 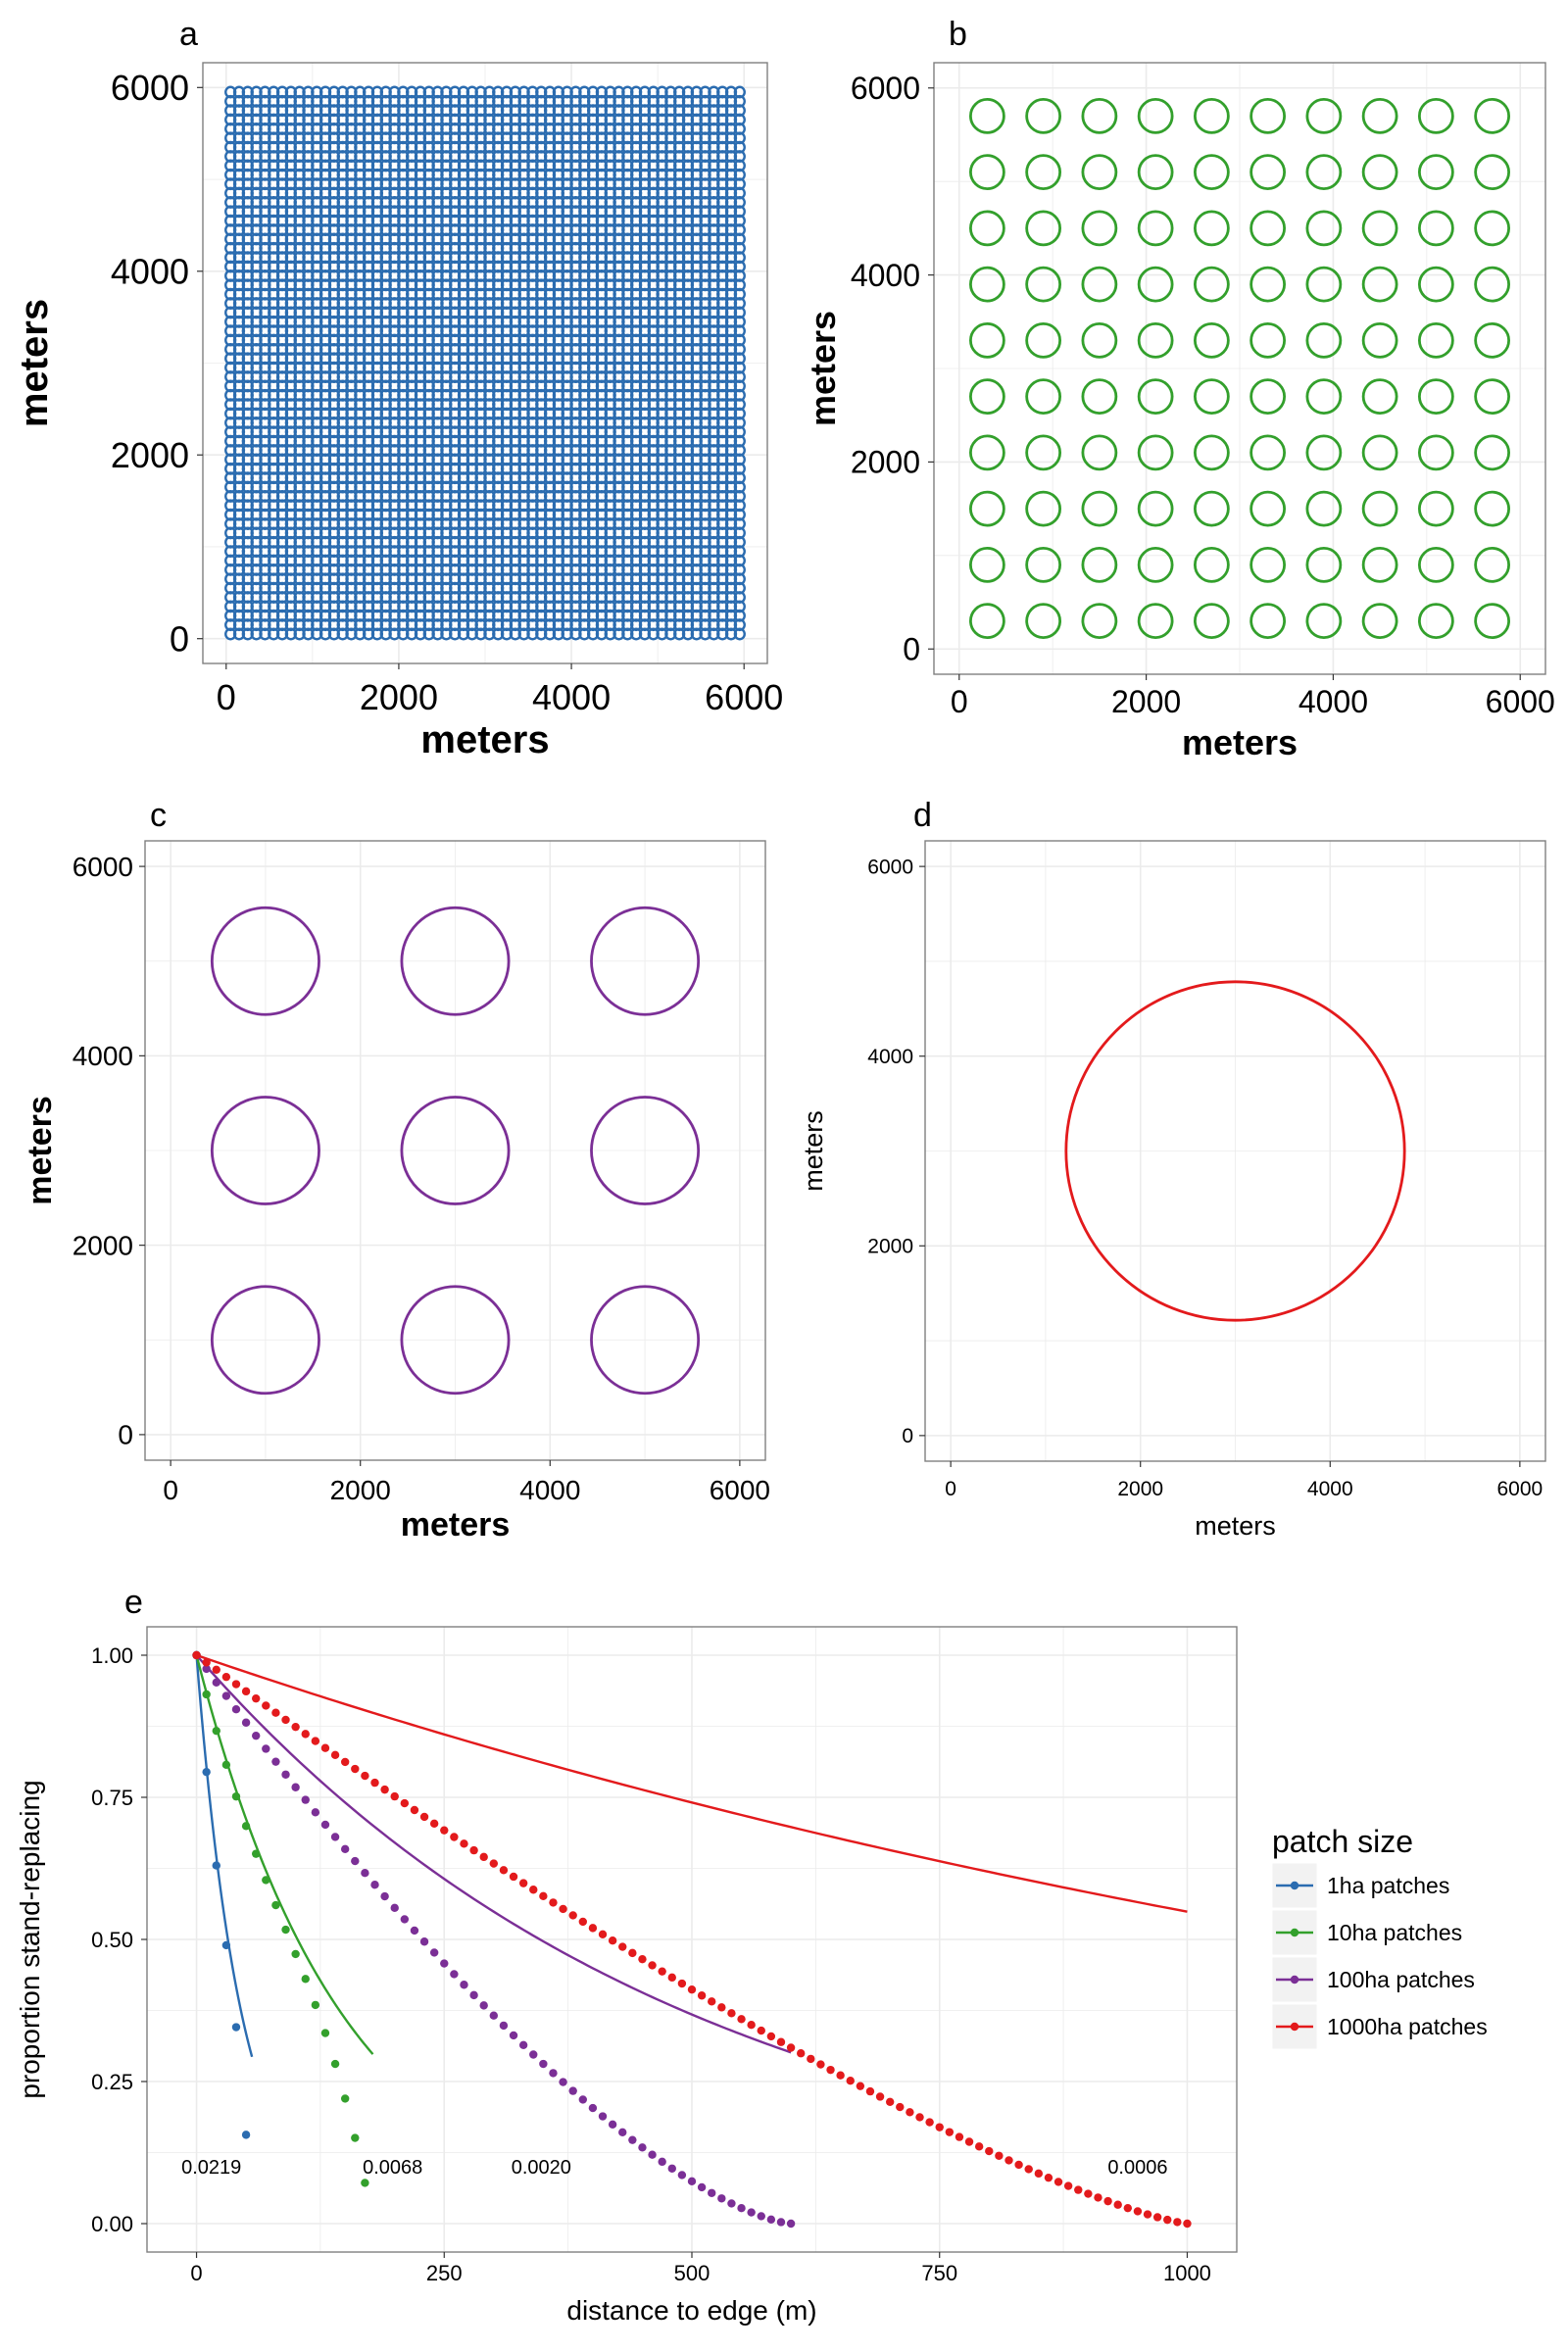 I want to click on rate-label: 0.0068, so click(x=392, y=2168).